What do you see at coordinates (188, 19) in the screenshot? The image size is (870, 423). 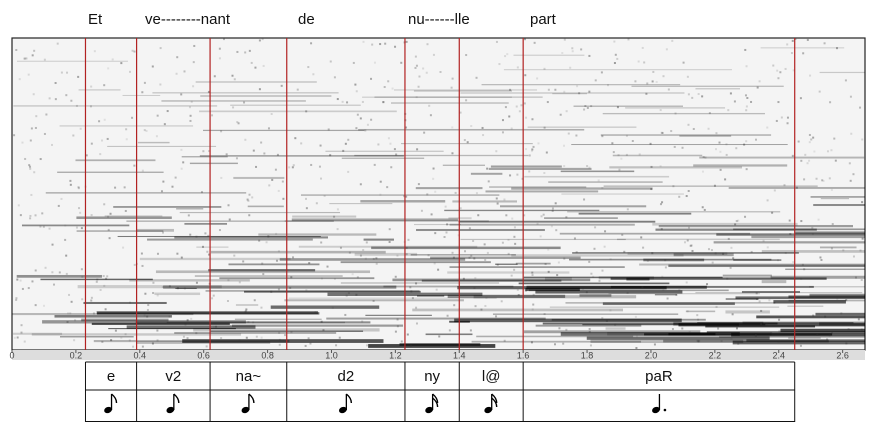 I see `lyric-word: ve--------nant` at bounding box center [188, 19].